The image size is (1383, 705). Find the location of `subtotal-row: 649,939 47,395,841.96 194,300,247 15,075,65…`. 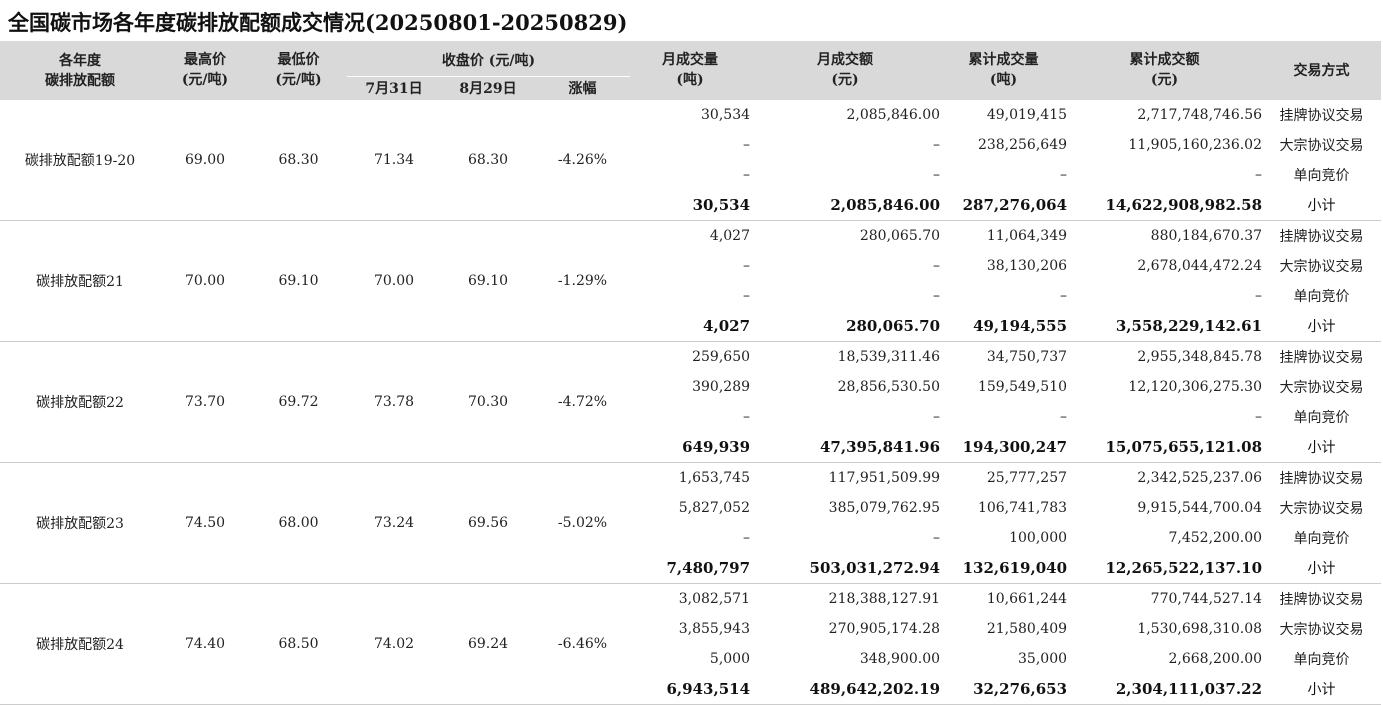

subtotal-row: 649,939 47,395,841.96 194,300,247 15,075,65… is located at coordinates (691, 447).